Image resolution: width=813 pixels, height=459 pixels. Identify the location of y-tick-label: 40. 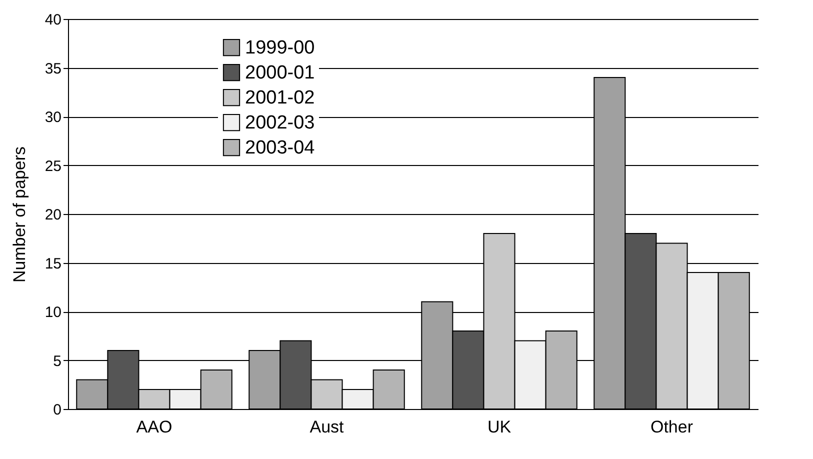
(53, 20).